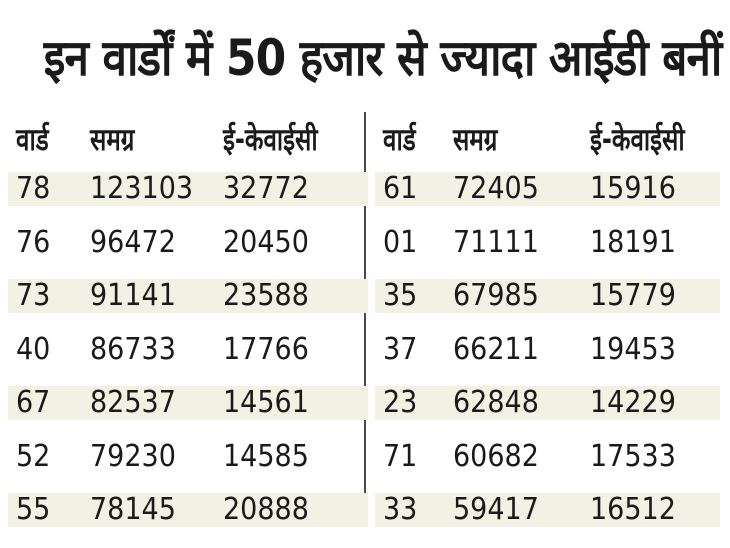  What do you see at coordinates (633, 456) in the screenshot?
I see `cell-ekyc: 17533` at bounding box center [633, 456].